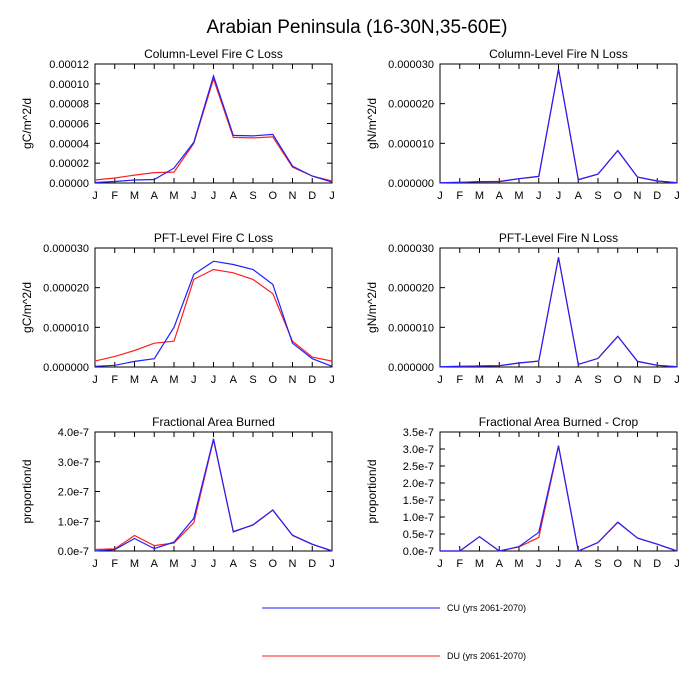 This screenshot has width=700, height=700. Describe the element at coordinates (69, 144) in the screenshot. I see `y-tick-label: 0.00004` at that location.